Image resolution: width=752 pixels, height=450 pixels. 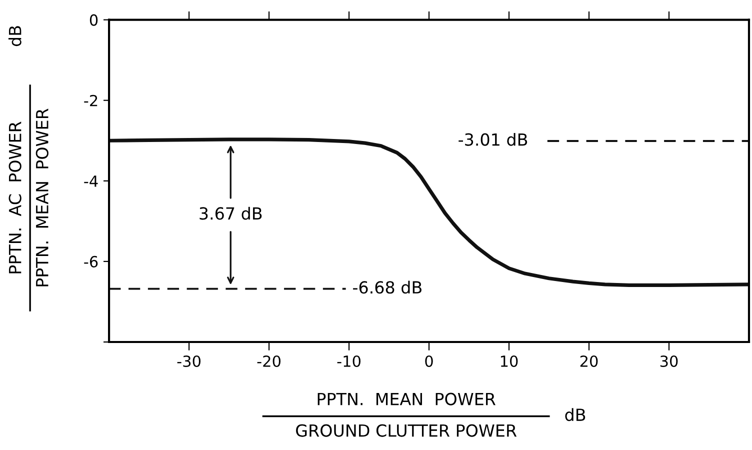 I want to click on y-tick-label: 0, so click(x=94, y=20).